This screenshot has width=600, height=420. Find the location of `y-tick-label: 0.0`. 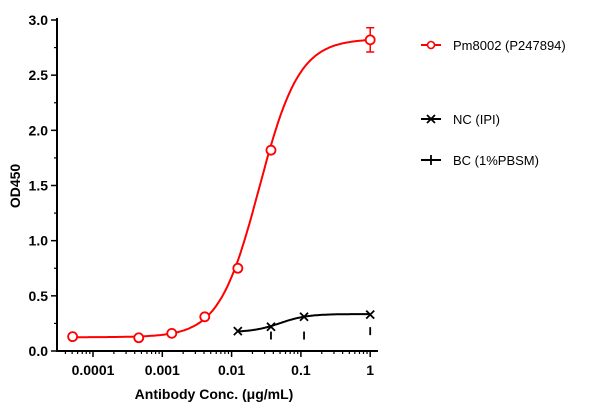

y-tick-label: 0.0 is located at coordinates (39, 351).